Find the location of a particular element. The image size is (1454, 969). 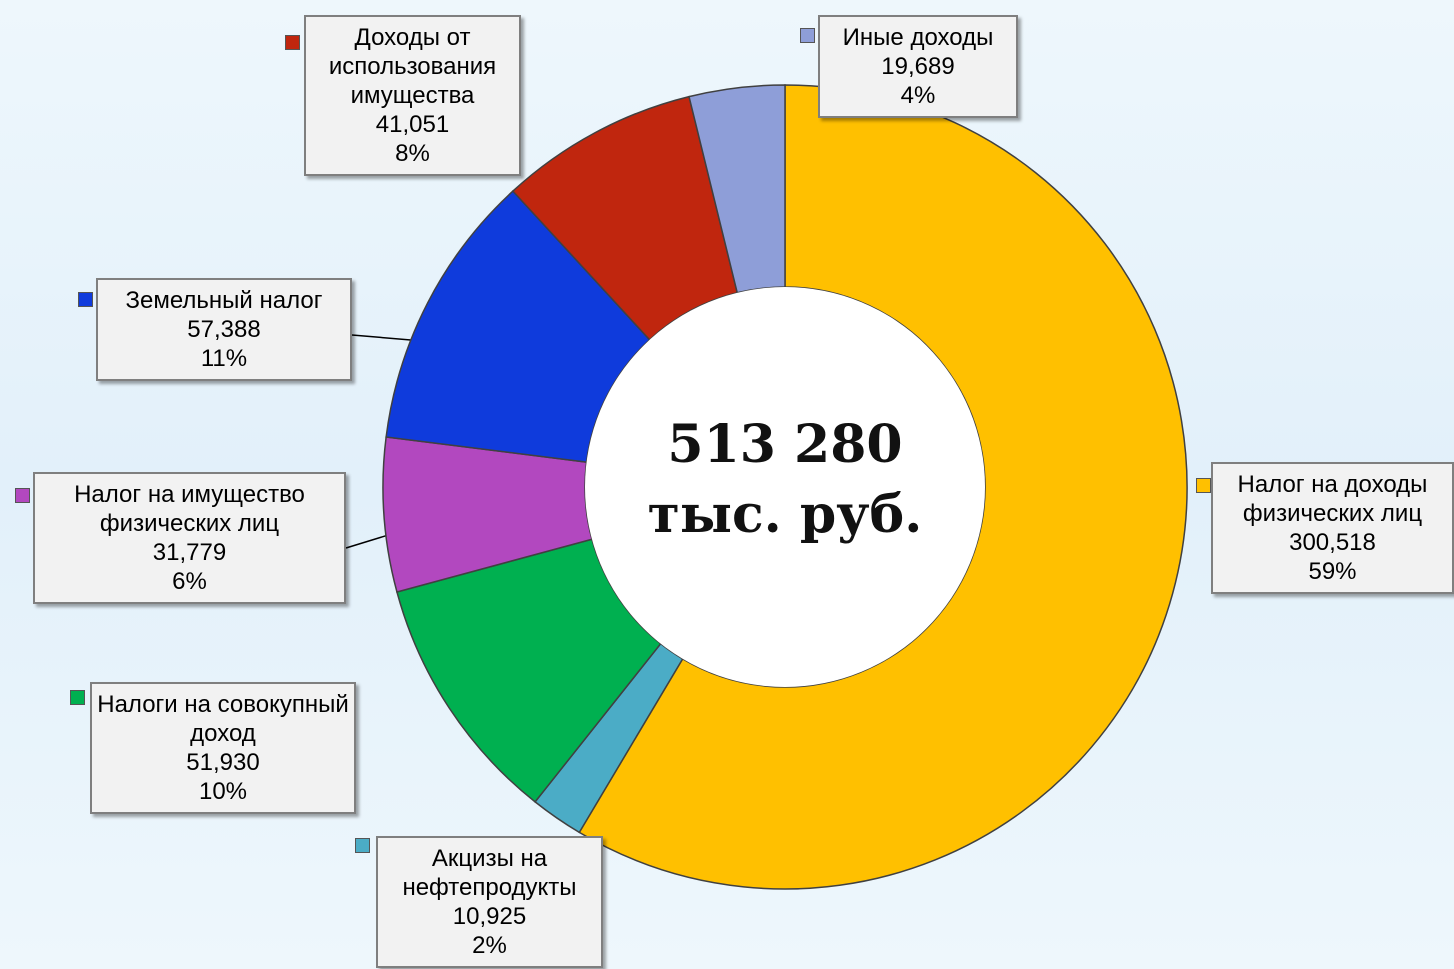

data-label: Акцизы на нефтепродукты 10,925 2% is located at coordinates (489, 902).